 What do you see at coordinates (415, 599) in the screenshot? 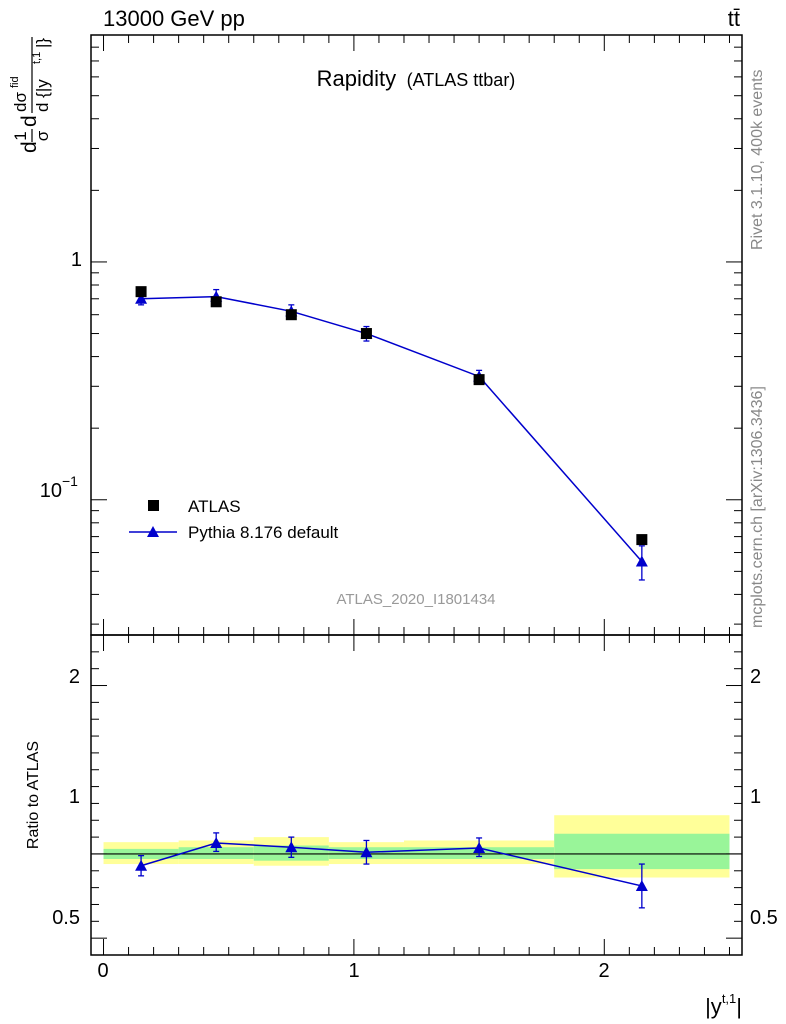
I see `analysis-label: ATLAS_2020_I1801434` at bounding box center [415, 599].